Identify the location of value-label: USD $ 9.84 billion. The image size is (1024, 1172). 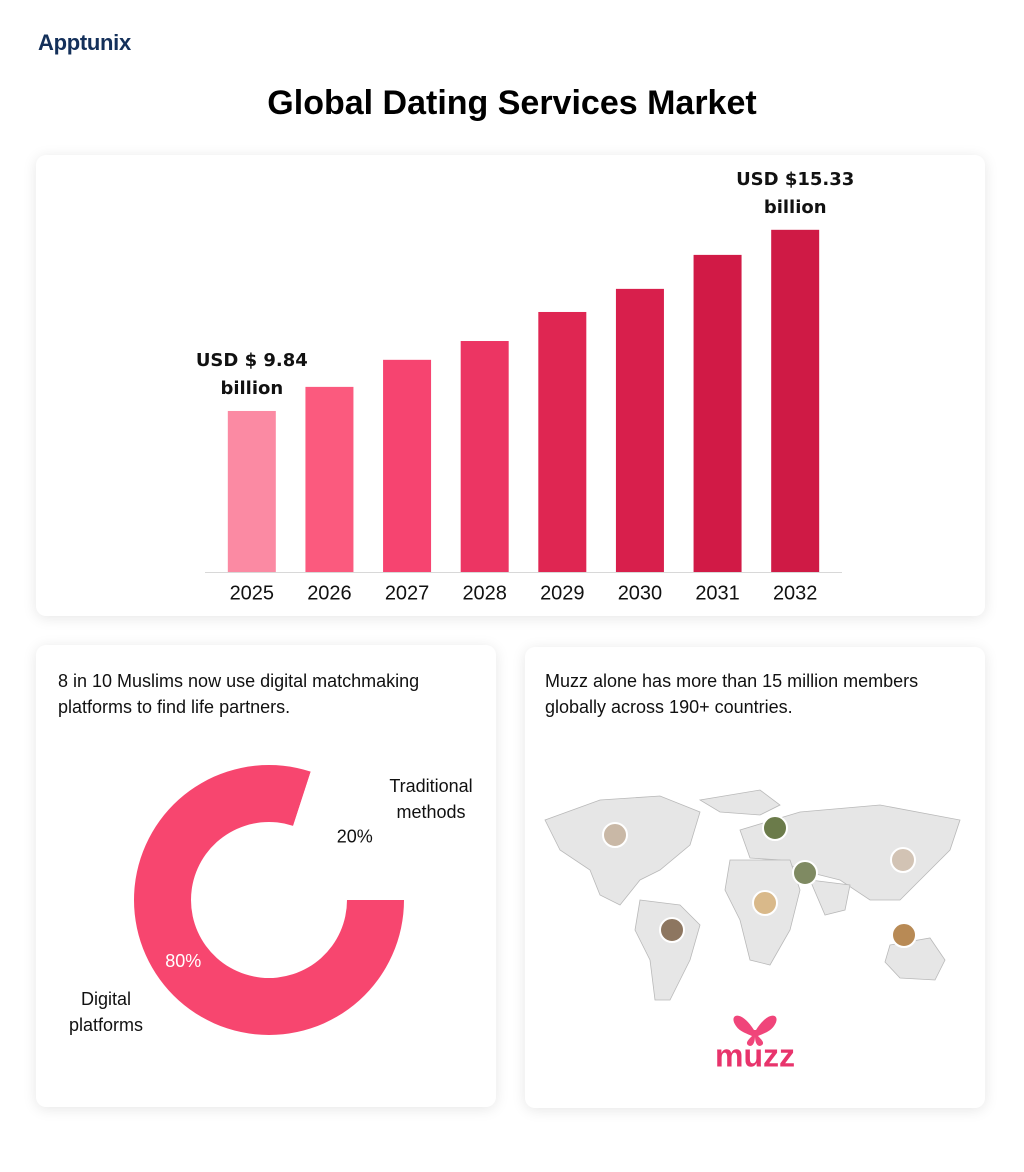
(251, 374).